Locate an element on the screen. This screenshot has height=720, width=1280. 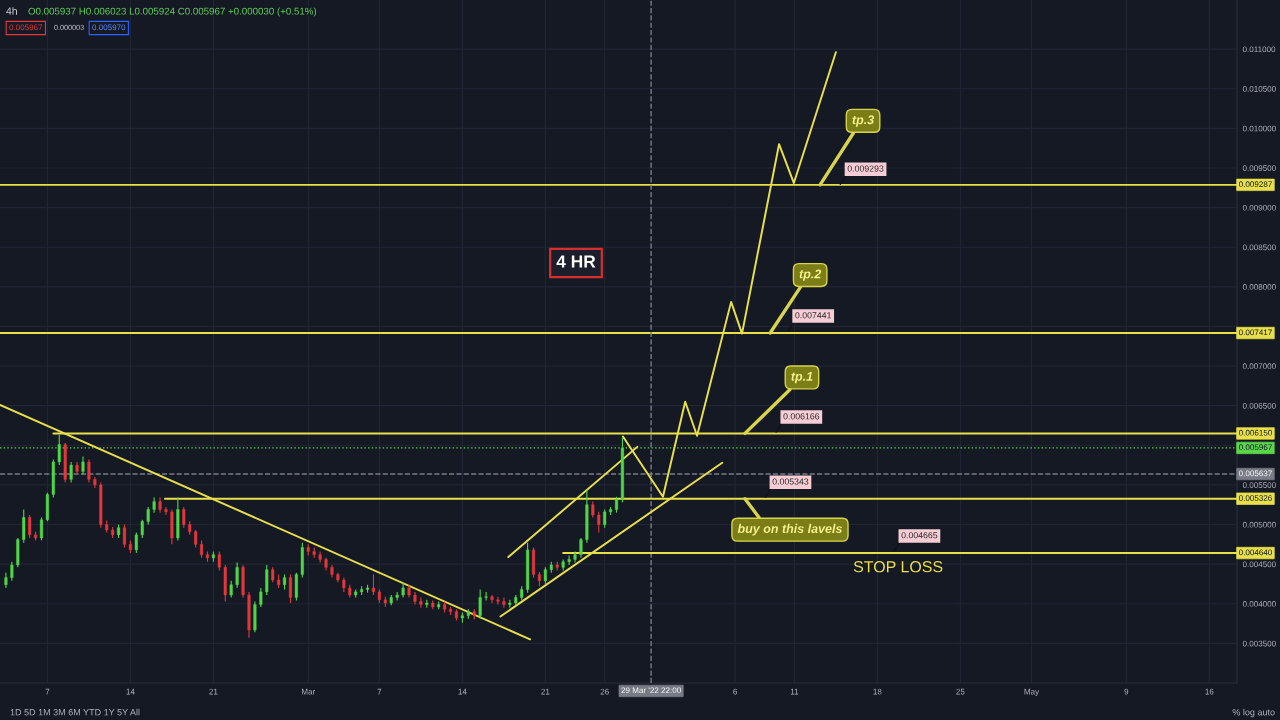
x-tick-label: Mar is located at coordinates (308, 691).